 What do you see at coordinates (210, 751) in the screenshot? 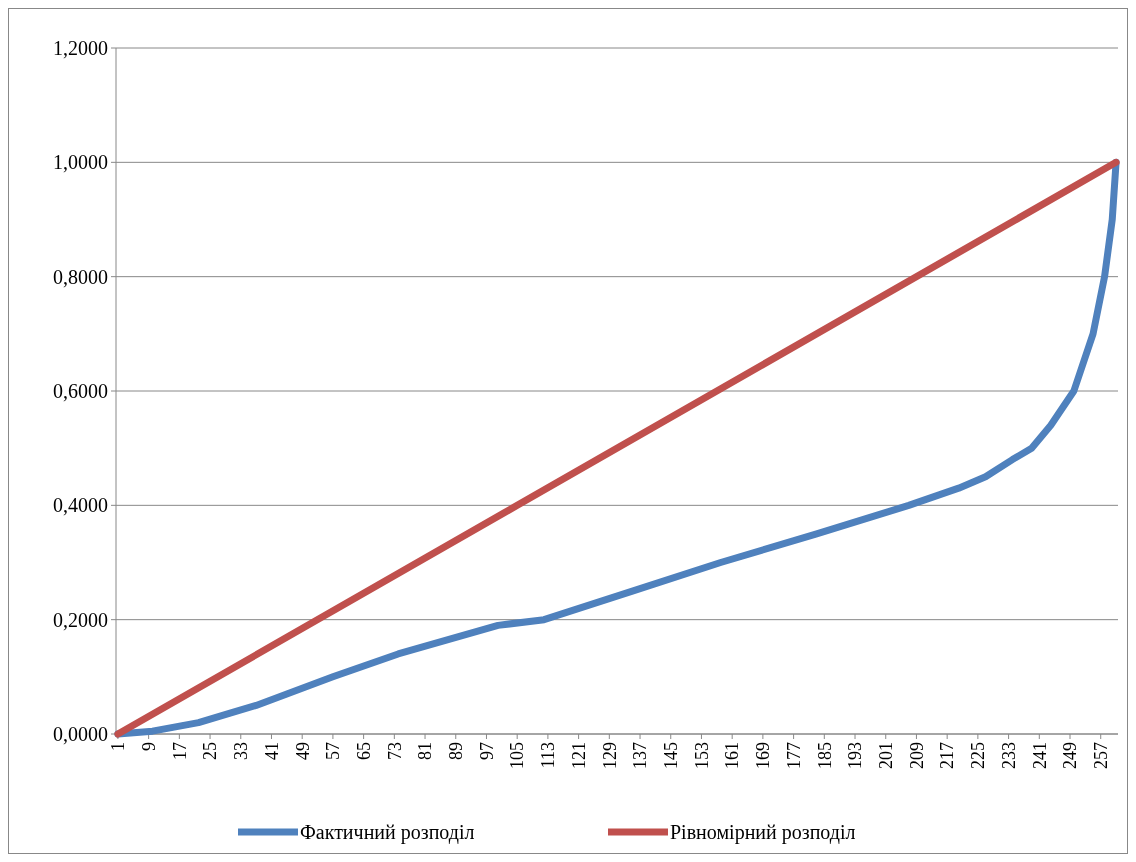
I see `x-tick-label: 25` at bounding box center [210, 751].